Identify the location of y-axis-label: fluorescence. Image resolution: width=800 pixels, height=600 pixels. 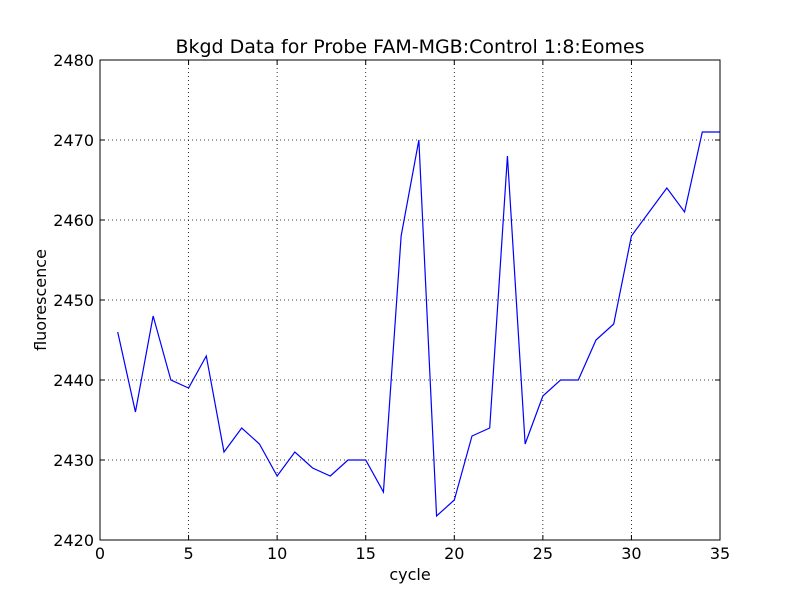
(40, 300).